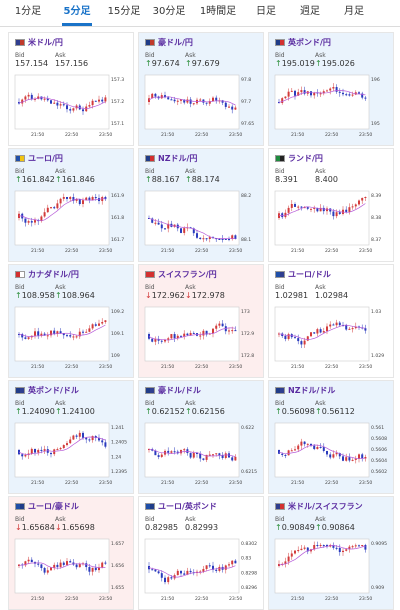 Image resolution: width=400 pixels, height=610 pixels. What do you see at coordinates (202, 527) in the screenshot?
I see `ask-value: 0.82993` at bounding box center [202, 527].